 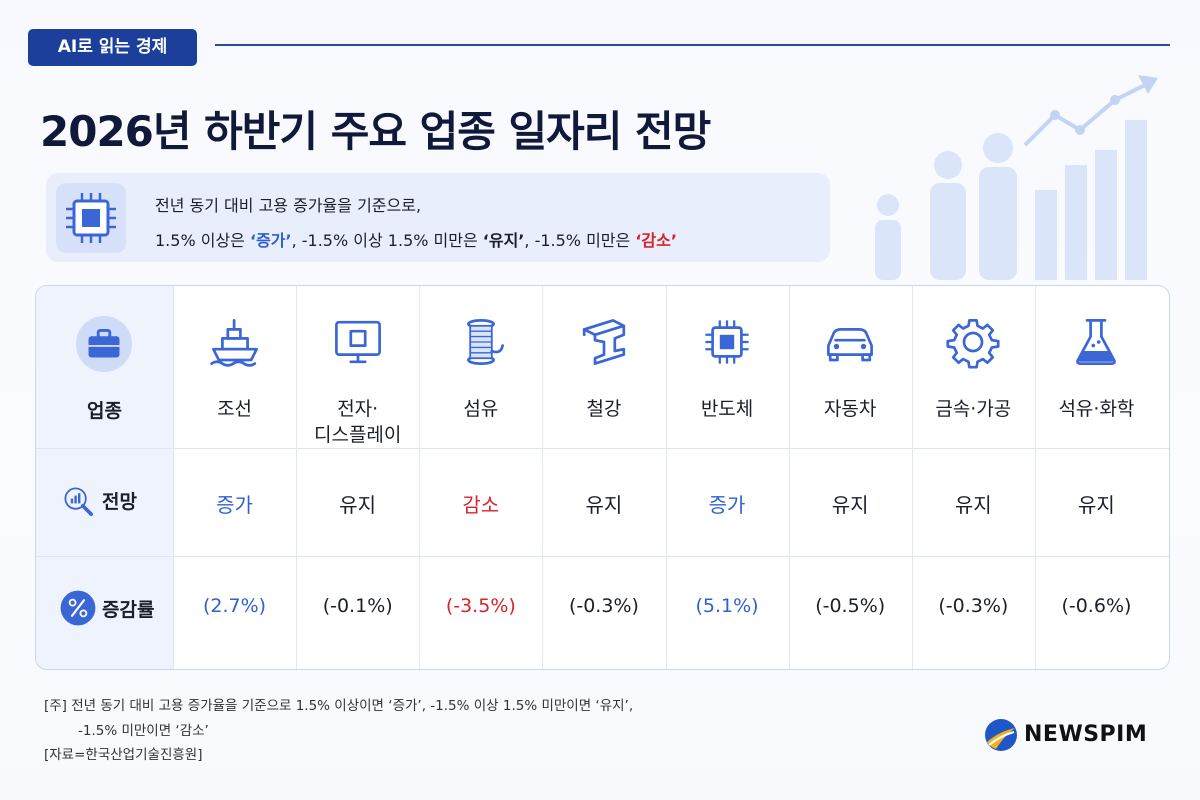 What do you see at coordinates (656, 240) in the screenshot?
I see `criteria-segment: ‘감소’` at bounding box center [656, 240].